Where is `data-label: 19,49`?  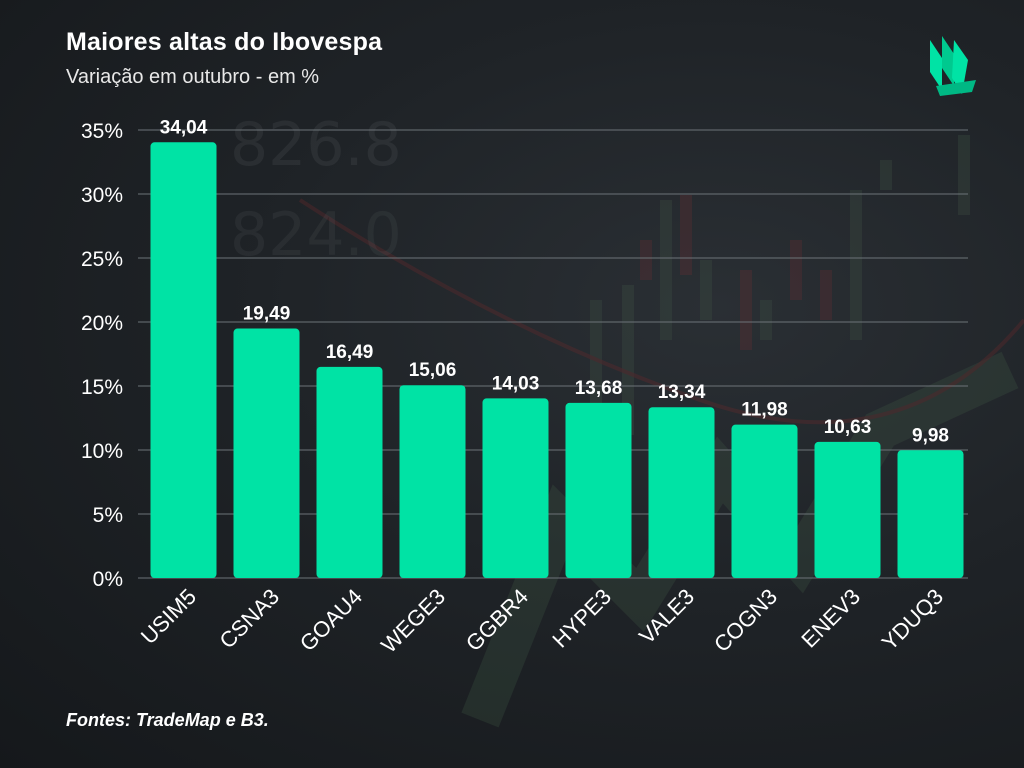 data-label: 19,49 is located at coordinates (267, 314).